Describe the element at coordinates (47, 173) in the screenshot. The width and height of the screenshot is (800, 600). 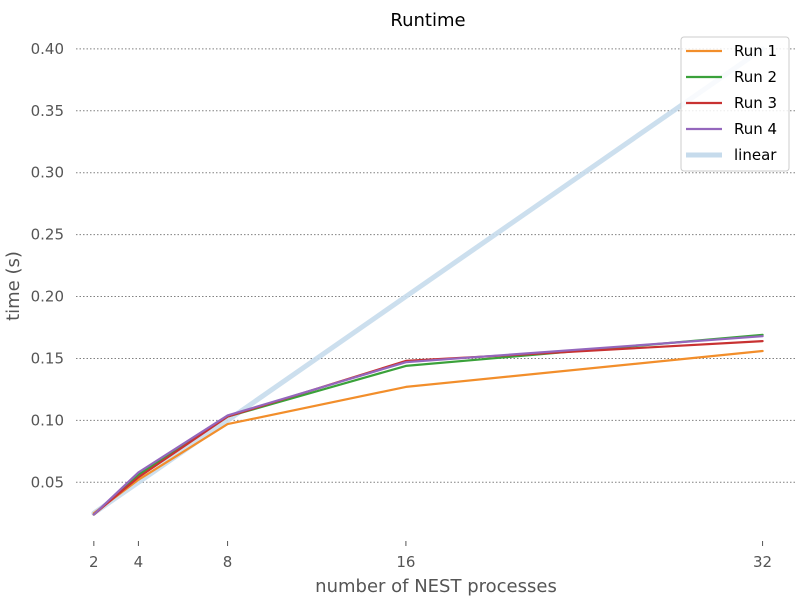
I see `y-tick-label: 0.30` at that location.